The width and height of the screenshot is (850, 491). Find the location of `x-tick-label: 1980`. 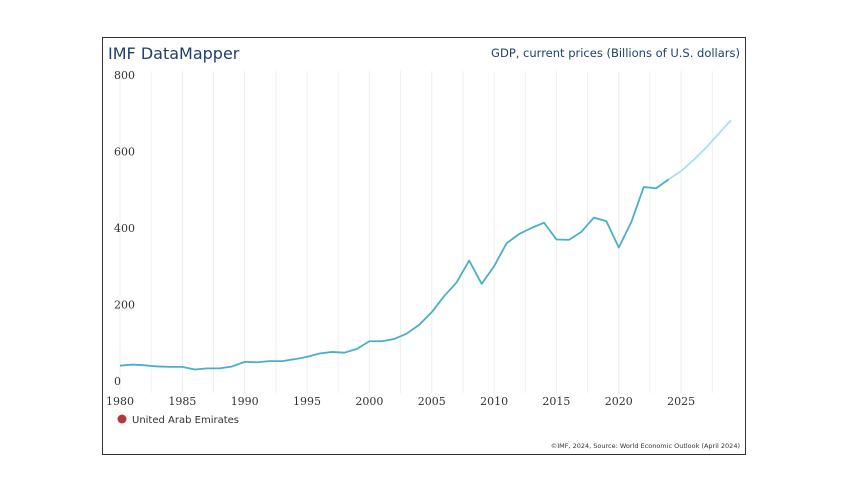

x-tick-label: 1980 is located at coordinates (120, 401).